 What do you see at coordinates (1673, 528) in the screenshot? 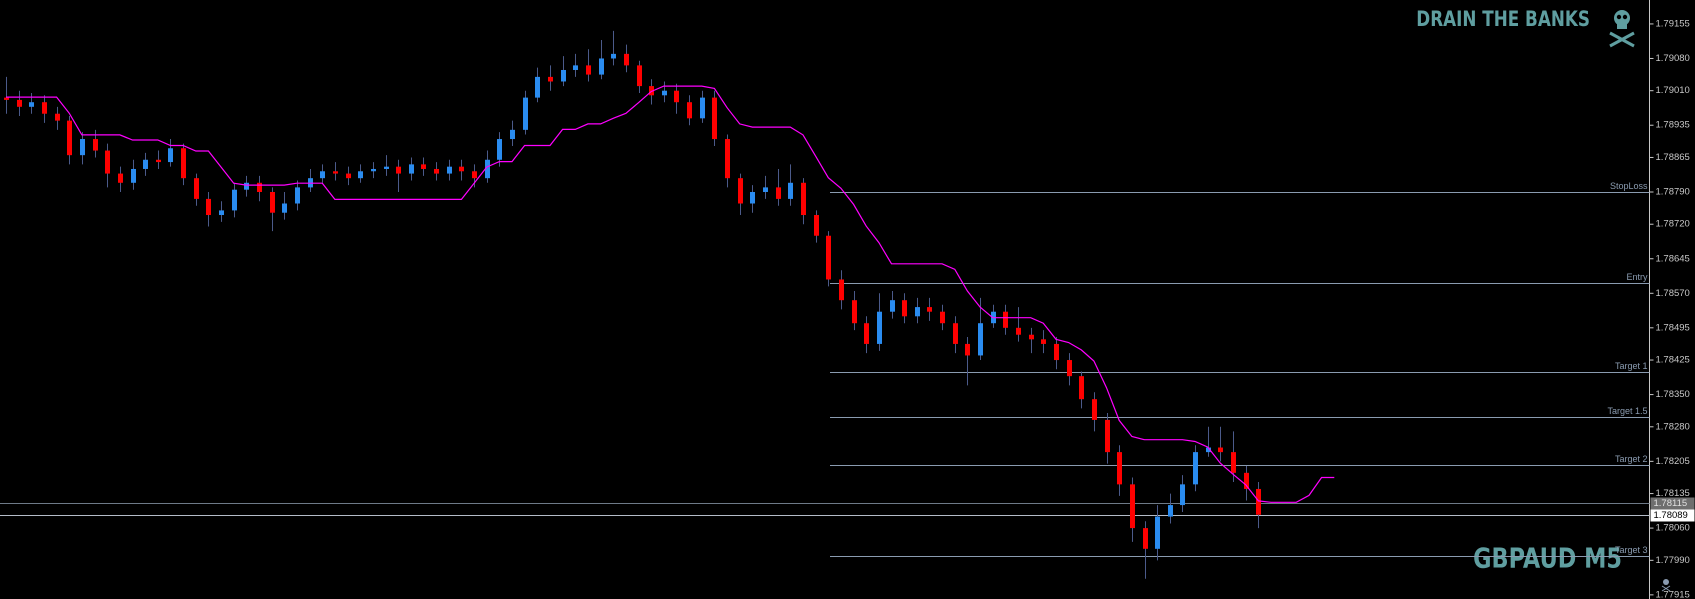
I see `y-tick-label: 1.78060` at bounding box center [1673, 528].